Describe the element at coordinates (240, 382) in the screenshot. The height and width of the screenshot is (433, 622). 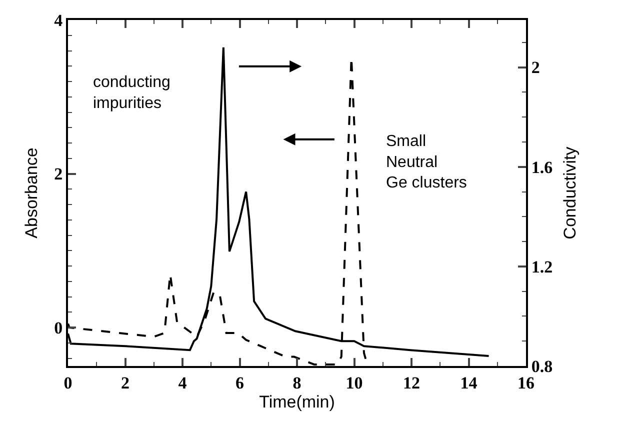
I see `x-tick-label: 6` at that location.